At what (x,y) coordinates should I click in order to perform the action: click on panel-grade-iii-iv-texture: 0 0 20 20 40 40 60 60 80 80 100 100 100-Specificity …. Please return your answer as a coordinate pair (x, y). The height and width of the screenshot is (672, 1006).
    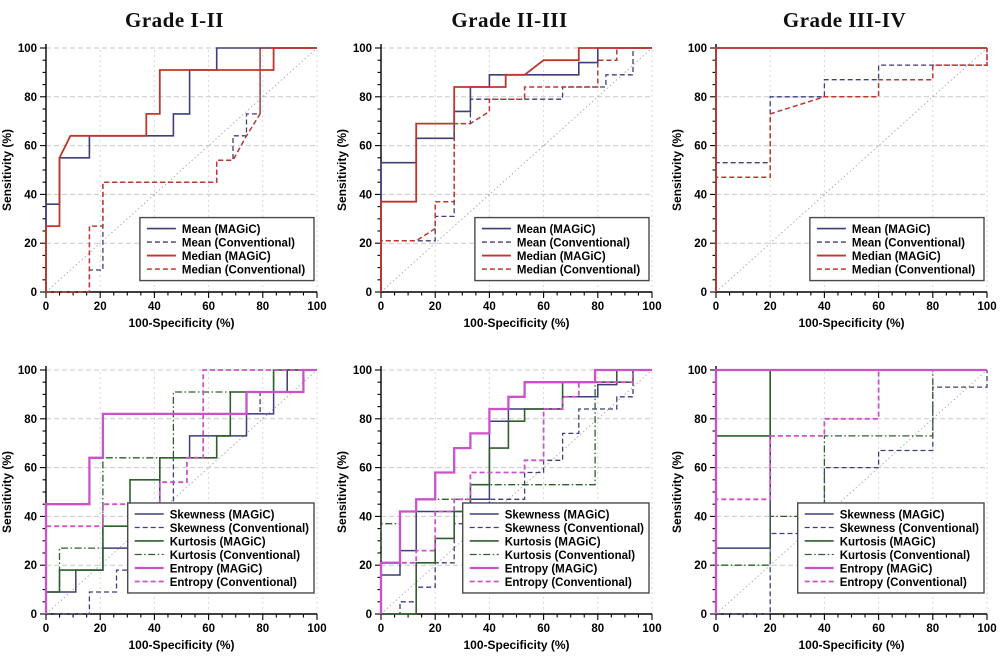
    Looking at the image, I should click on (837, 508).